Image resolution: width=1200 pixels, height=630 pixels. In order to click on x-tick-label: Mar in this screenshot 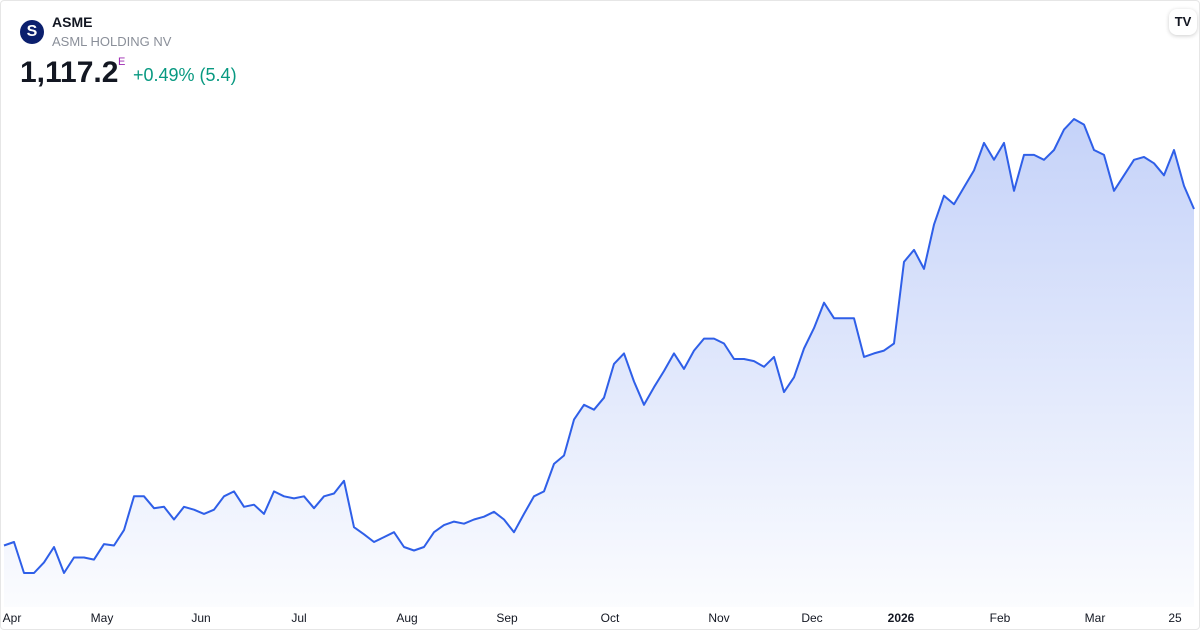, I will do `click(1095, 618)`.